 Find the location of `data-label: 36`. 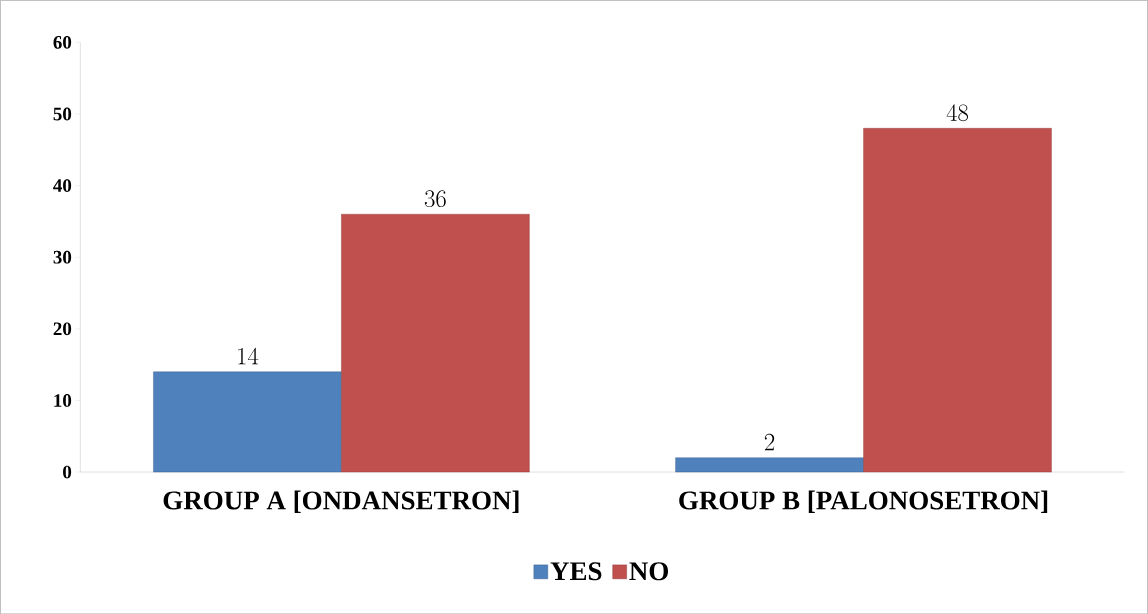

data-label: 36 is located at coordinates (435, 198).